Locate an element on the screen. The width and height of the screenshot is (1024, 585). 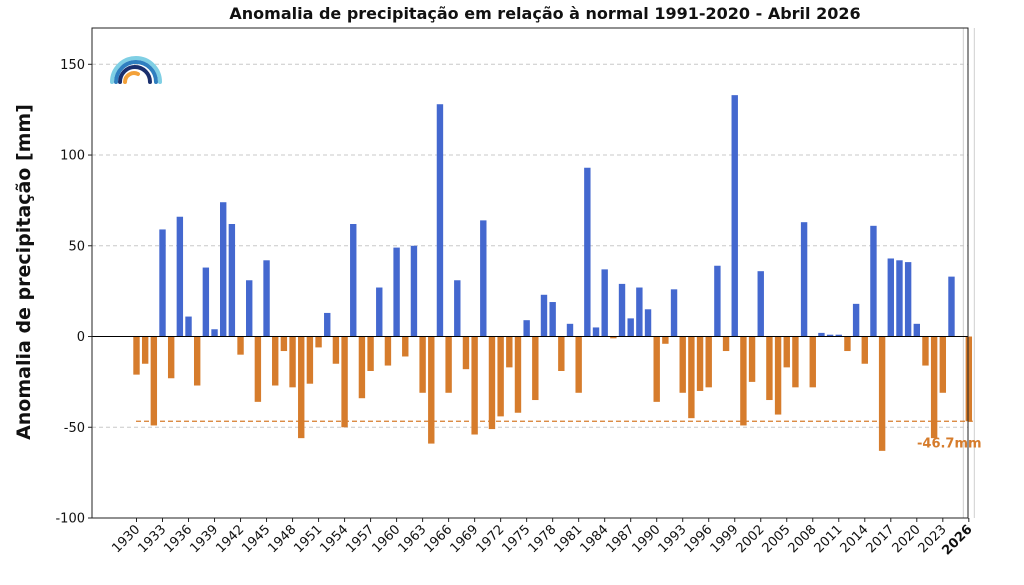
bar-2019 is located at coordinates (908, 299).